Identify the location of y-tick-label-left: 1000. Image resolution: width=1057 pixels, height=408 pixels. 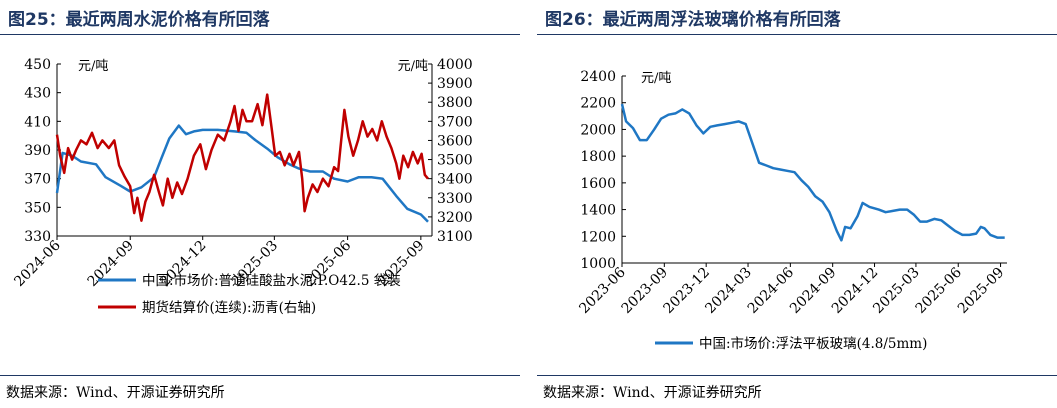
(598, 264).